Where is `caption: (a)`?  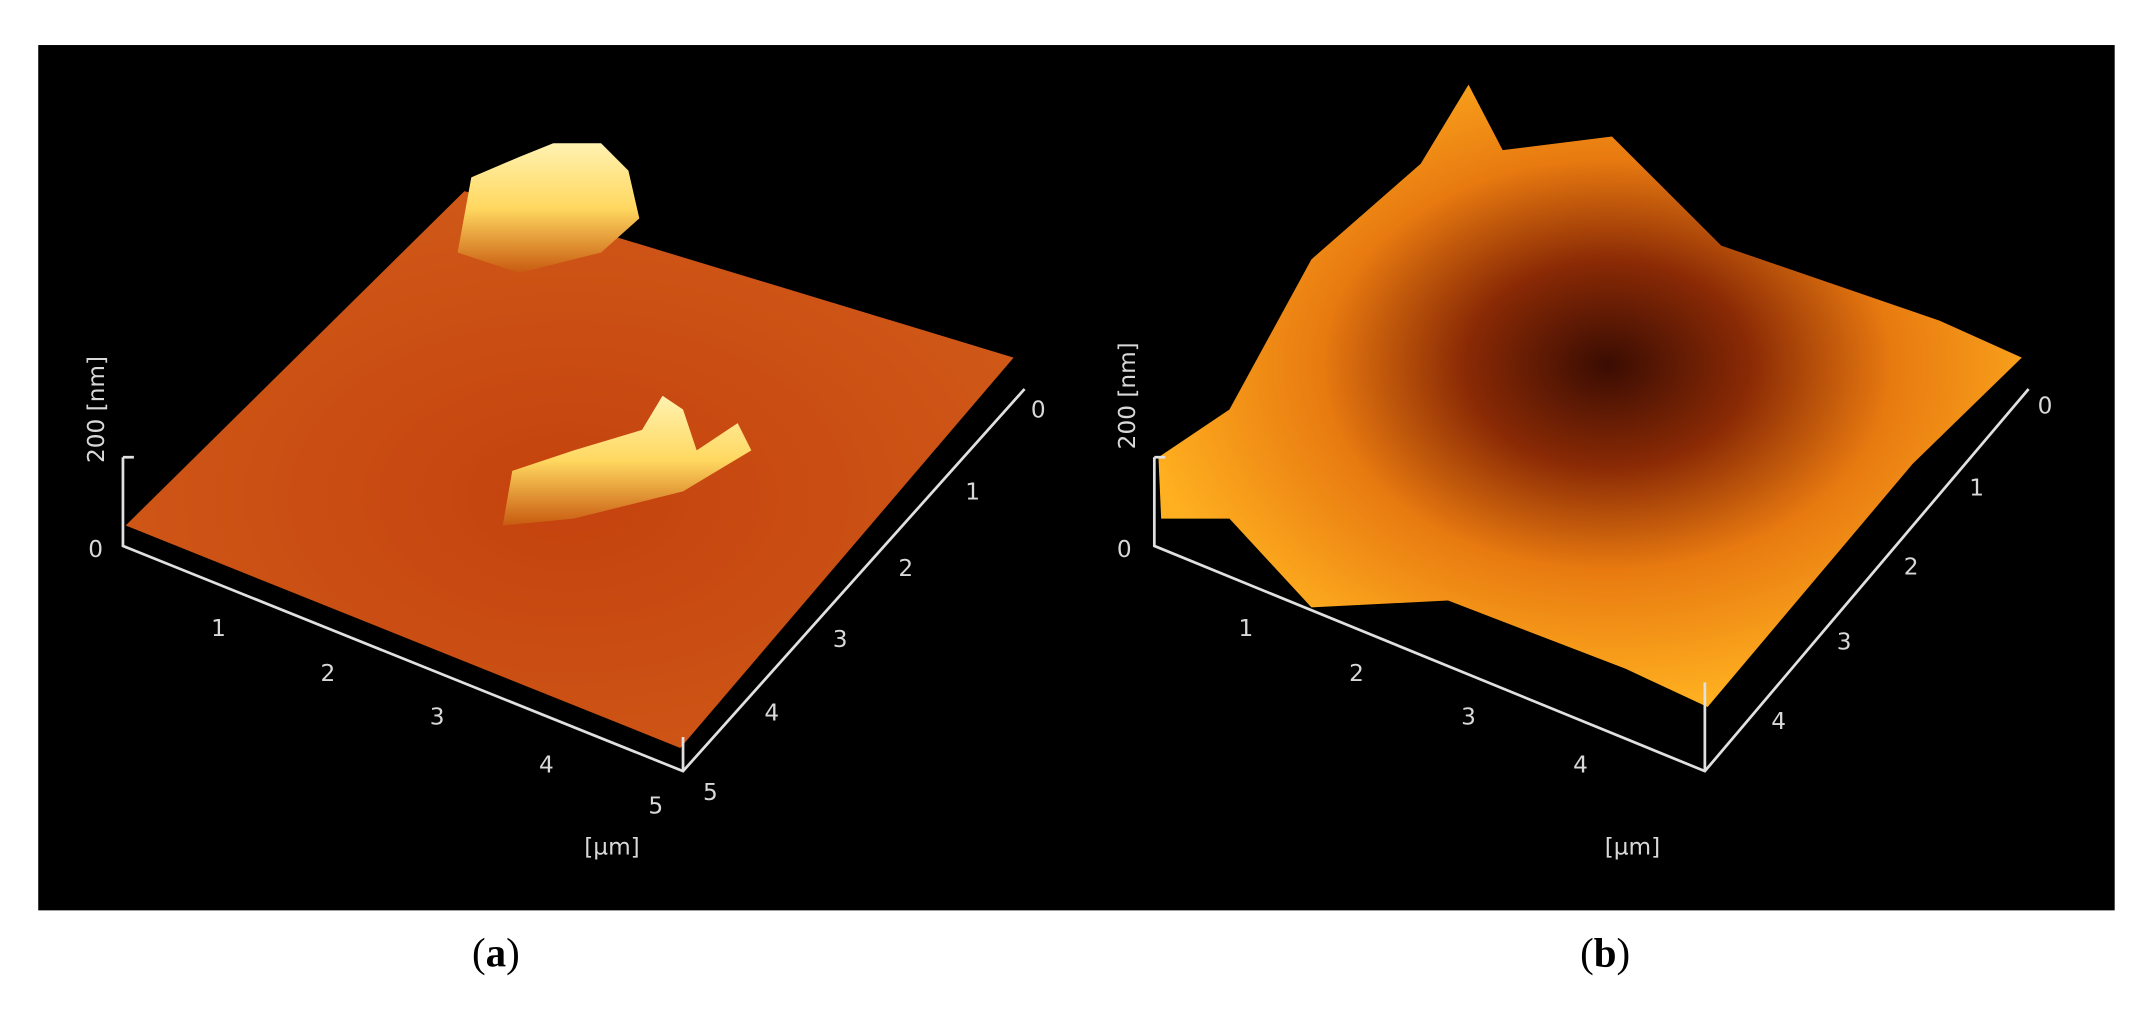
caption: (a) is located at coordinates (496, 952).